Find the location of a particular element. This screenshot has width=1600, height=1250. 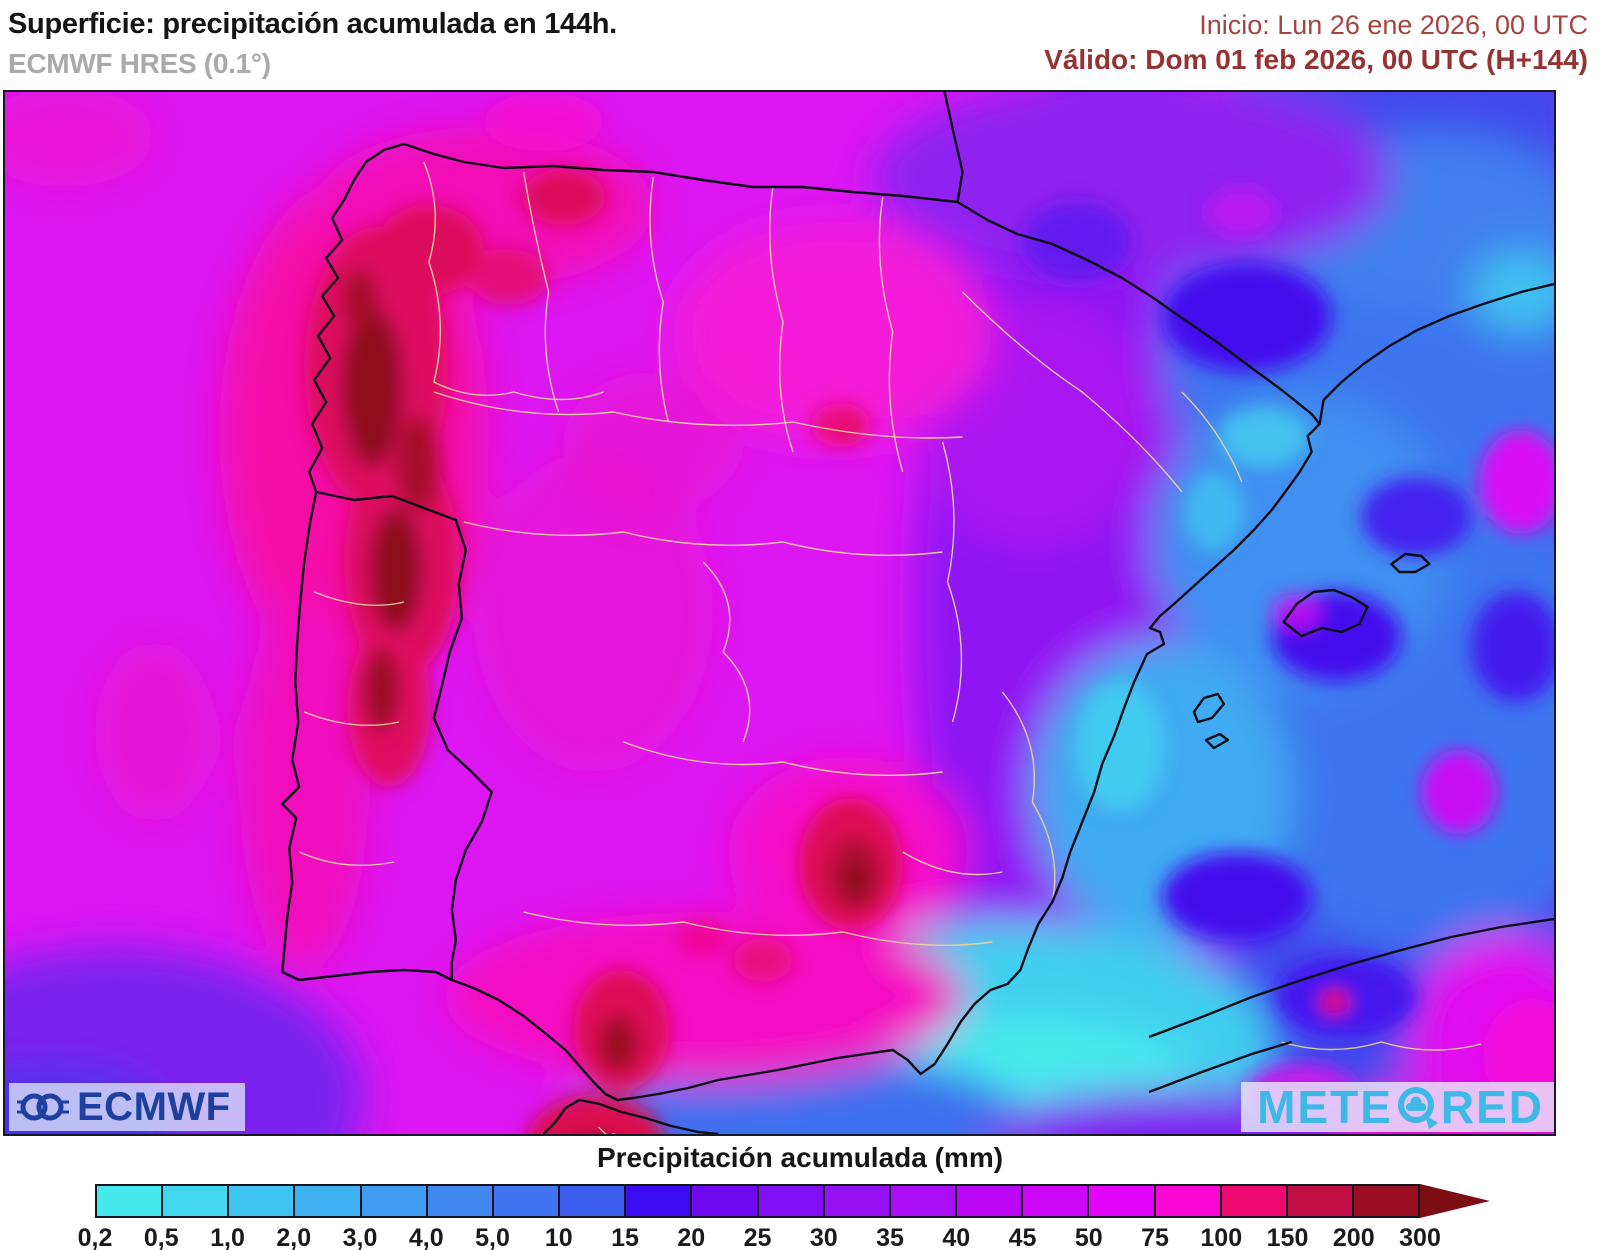

meteored-badge: METE RED is located at coordinates (1397, 1107).